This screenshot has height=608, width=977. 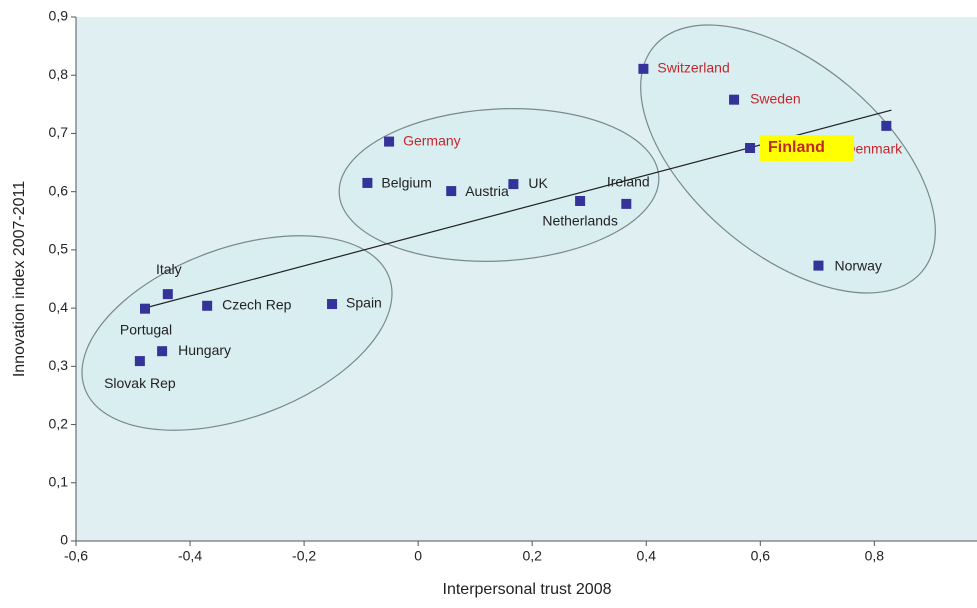 I want to click on x-tick-label: 0,8, so click(x=875, y=556).